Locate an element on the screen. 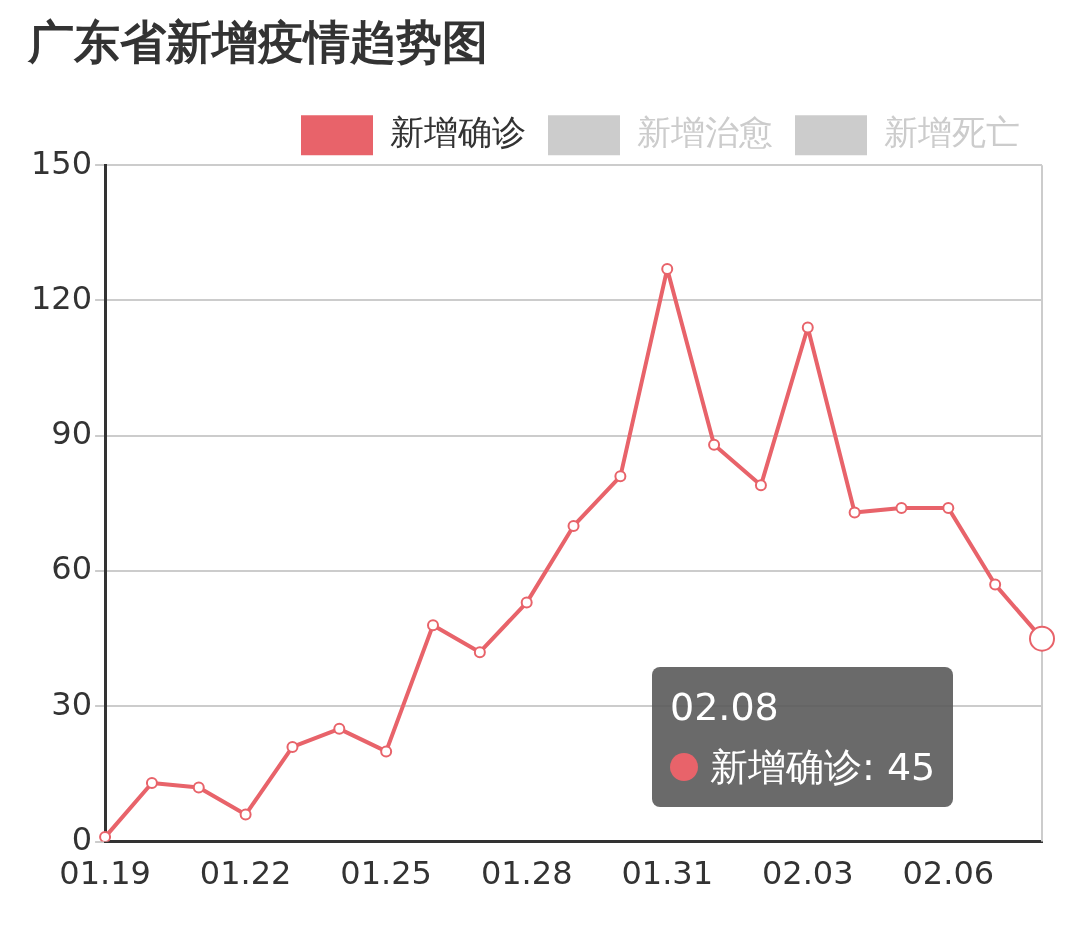  x-tick-label: 01.31 is located at coordinates (667, 873).